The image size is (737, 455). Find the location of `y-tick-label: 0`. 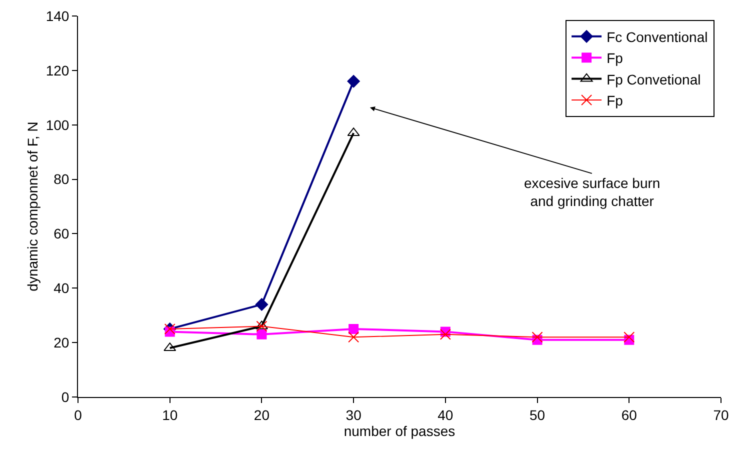

y-tick-label: 0 is located at coordinates (65, 396).